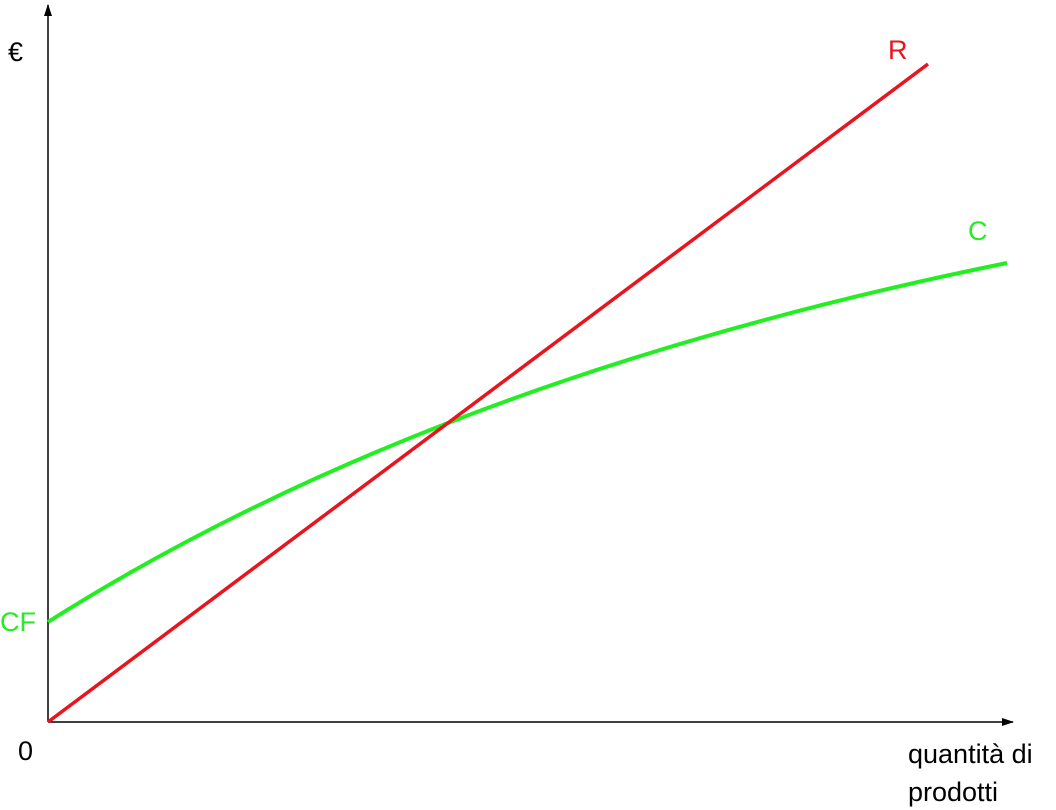 The height and width of the screenshot is (810, 1056). What do you see at coordinates (953, 792) in the screenshot?
I see `x-axis-label: prodotti` at bounding box center [953, 792].